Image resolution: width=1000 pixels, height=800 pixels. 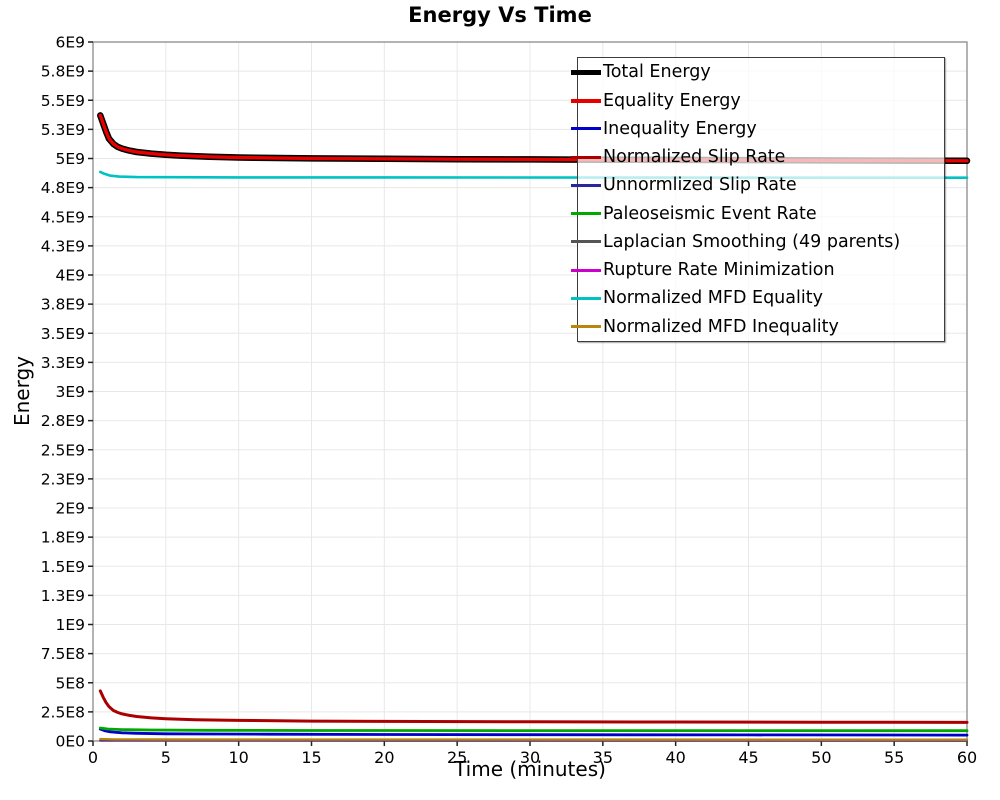 What do you see at coordinates (757, 129) in the screenshot?
I see `legend-item-inequality-energy: Inequality Energy` at bounding box center [757, 129].